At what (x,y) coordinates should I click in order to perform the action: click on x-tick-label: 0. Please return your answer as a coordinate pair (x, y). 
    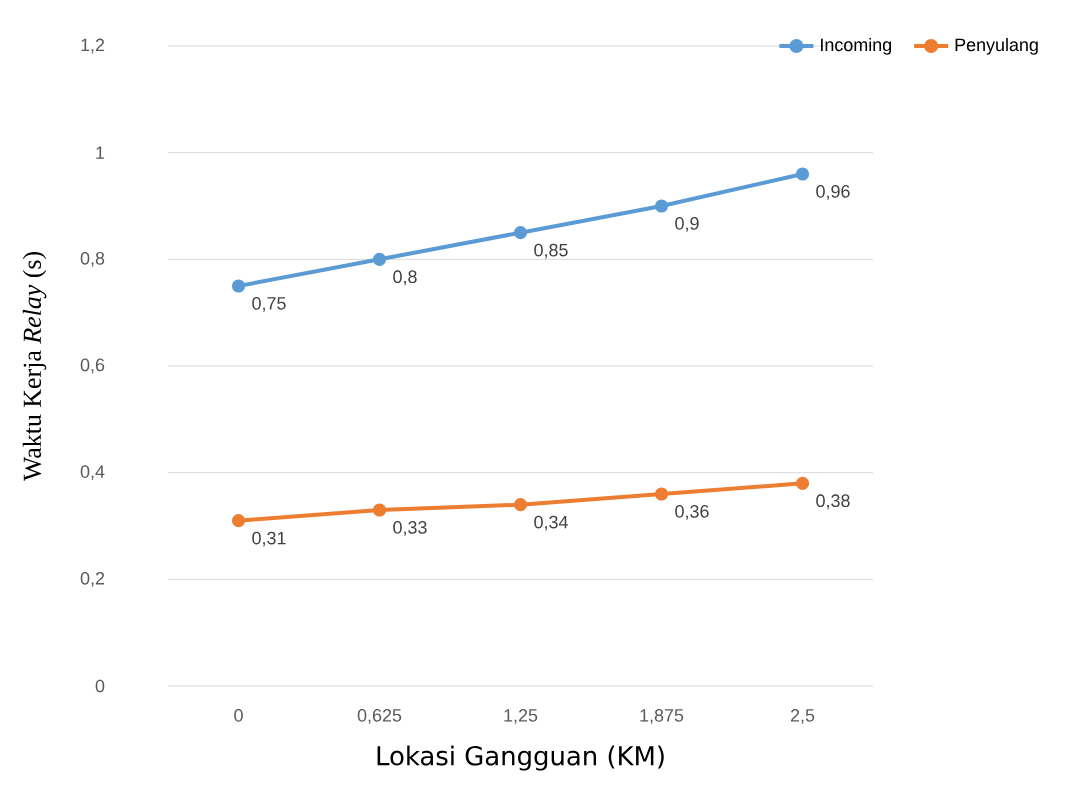
    Looking at the image, I should click on (238, 715).